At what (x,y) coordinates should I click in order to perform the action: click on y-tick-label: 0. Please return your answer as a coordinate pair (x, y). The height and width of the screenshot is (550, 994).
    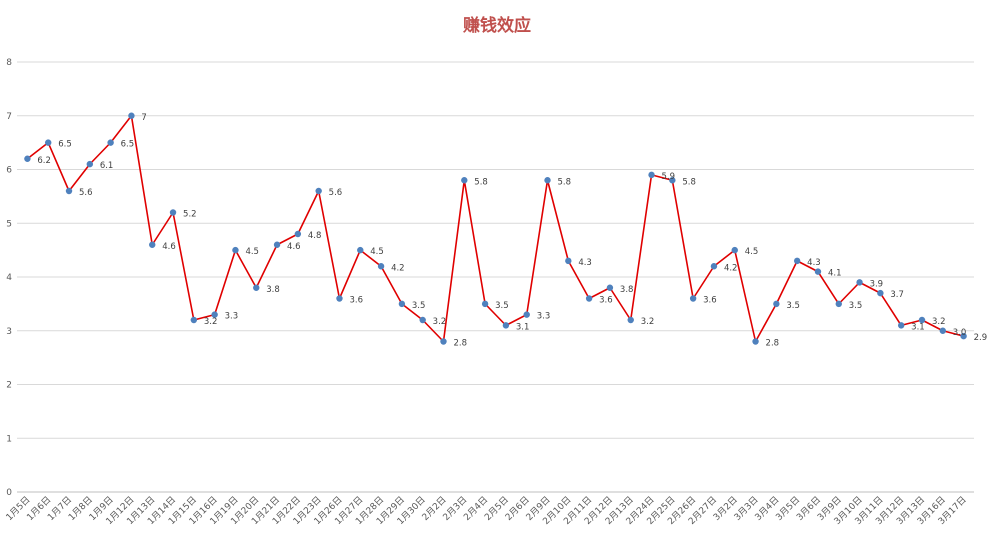
    Looking at the image, I should click on (9, 493).